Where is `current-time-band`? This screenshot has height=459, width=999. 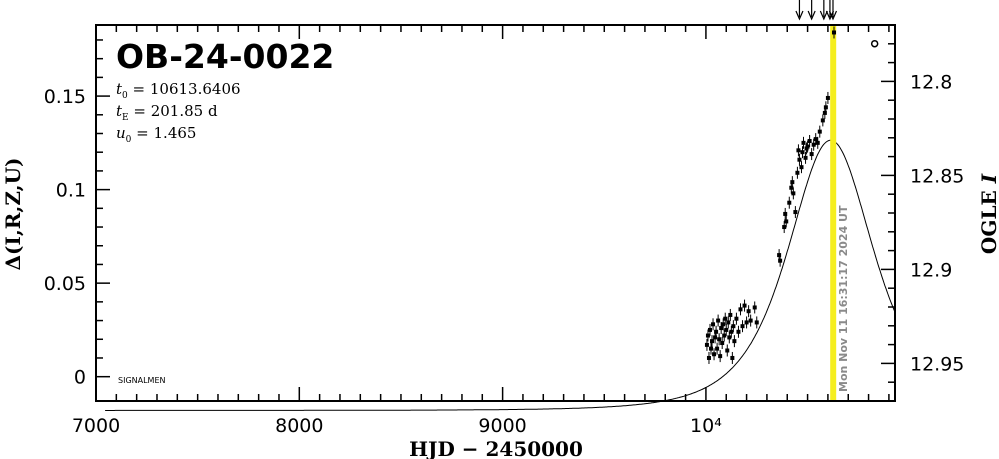
current-time-band is located at coordinates (833, 213).